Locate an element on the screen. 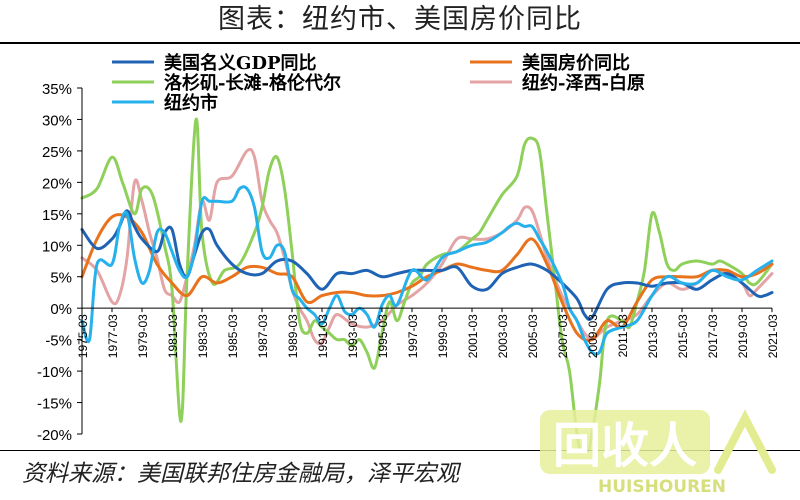 This screenshot has height=500, width=800. legend-label-3: 纽约-泽西-白原 is located at coordinates (583, 83).